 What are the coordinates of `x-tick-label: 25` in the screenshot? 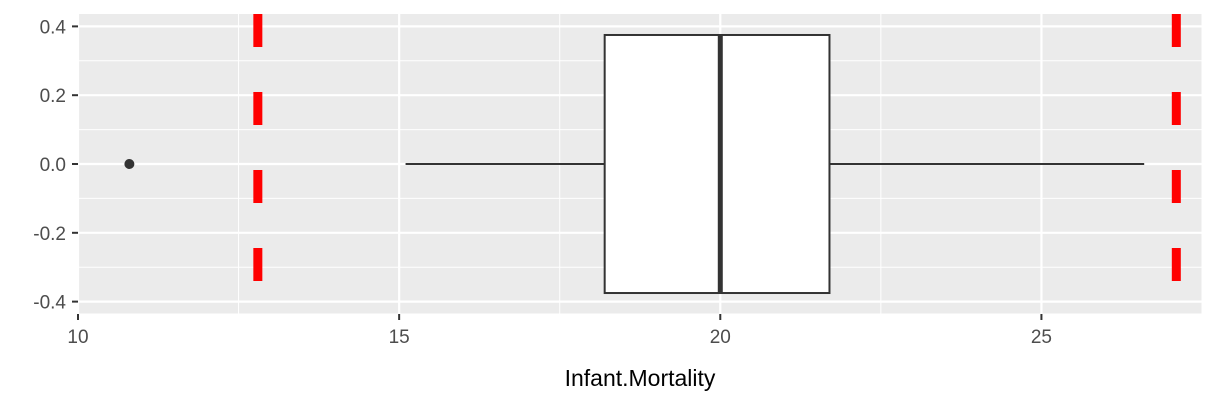 It's located at (1041, 337).